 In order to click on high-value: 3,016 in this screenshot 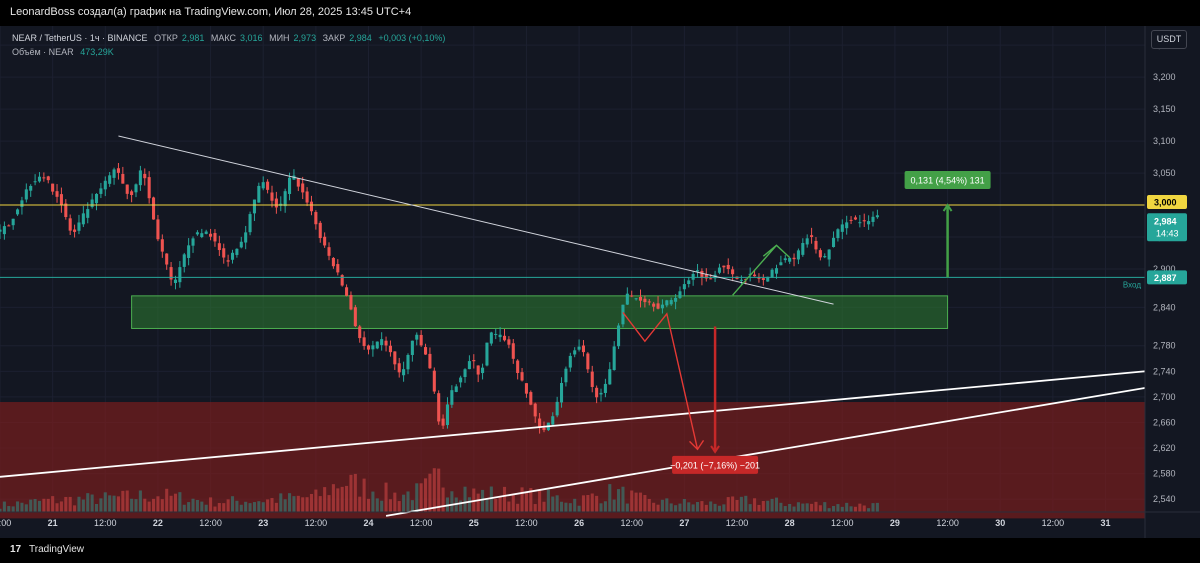, I will do `click(251, 38)`.